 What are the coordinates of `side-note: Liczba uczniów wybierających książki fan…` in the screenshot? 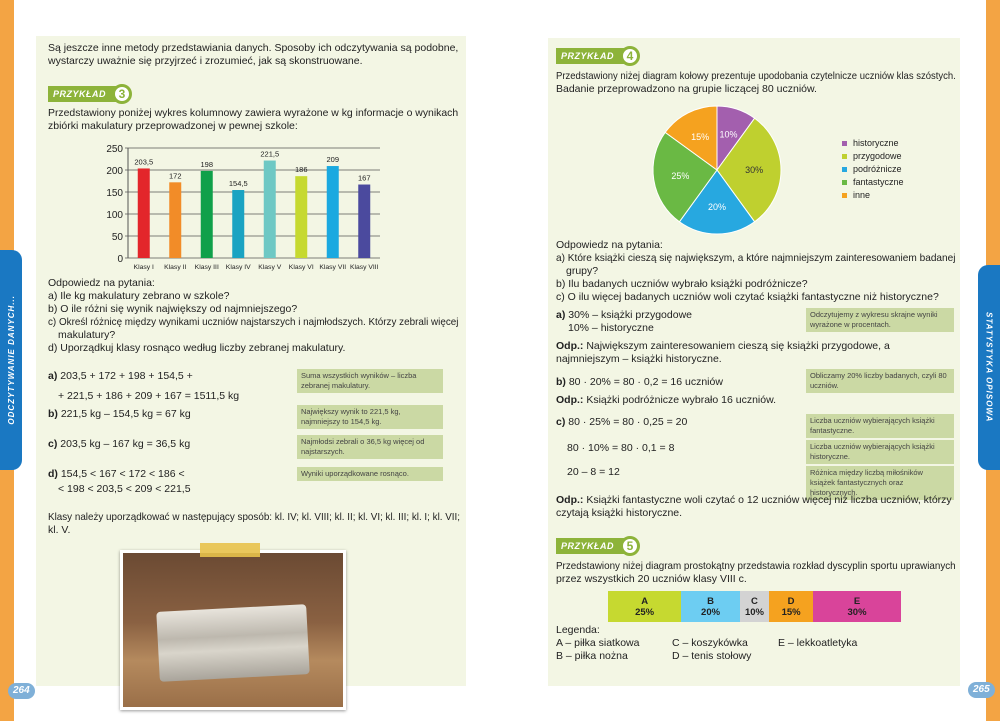 It's located at (880, 426).